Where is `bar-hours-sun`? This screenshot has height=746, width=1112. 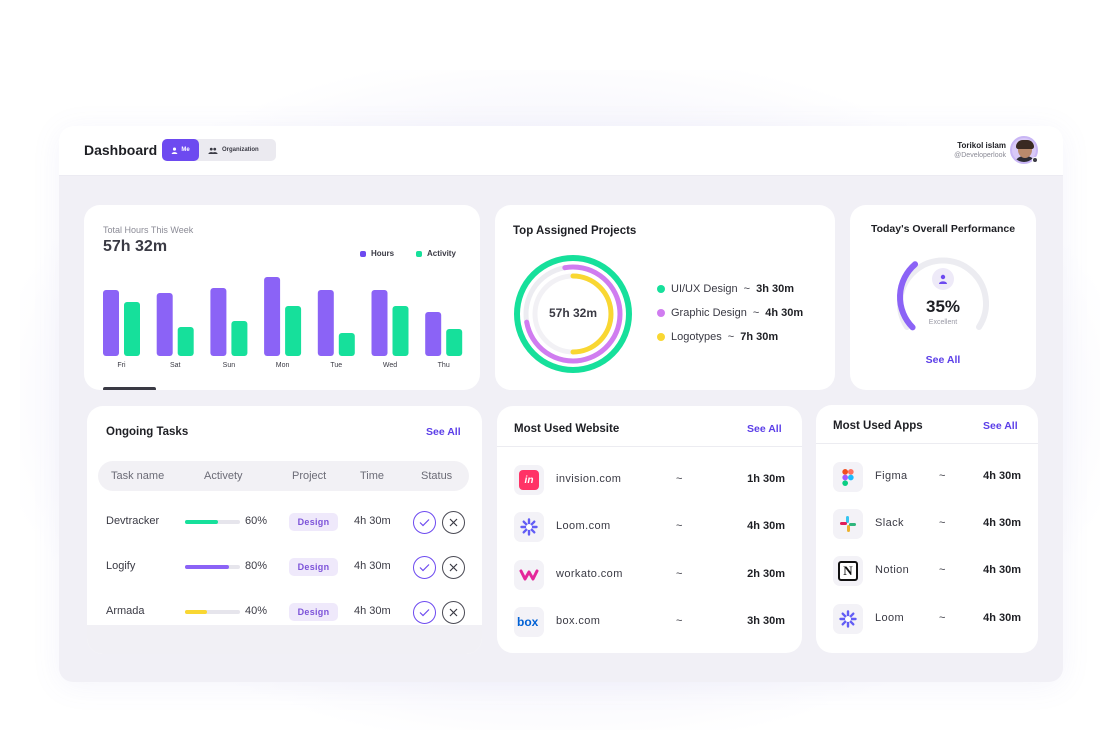
bar-hours-sun is located at coordinates (218, 322).